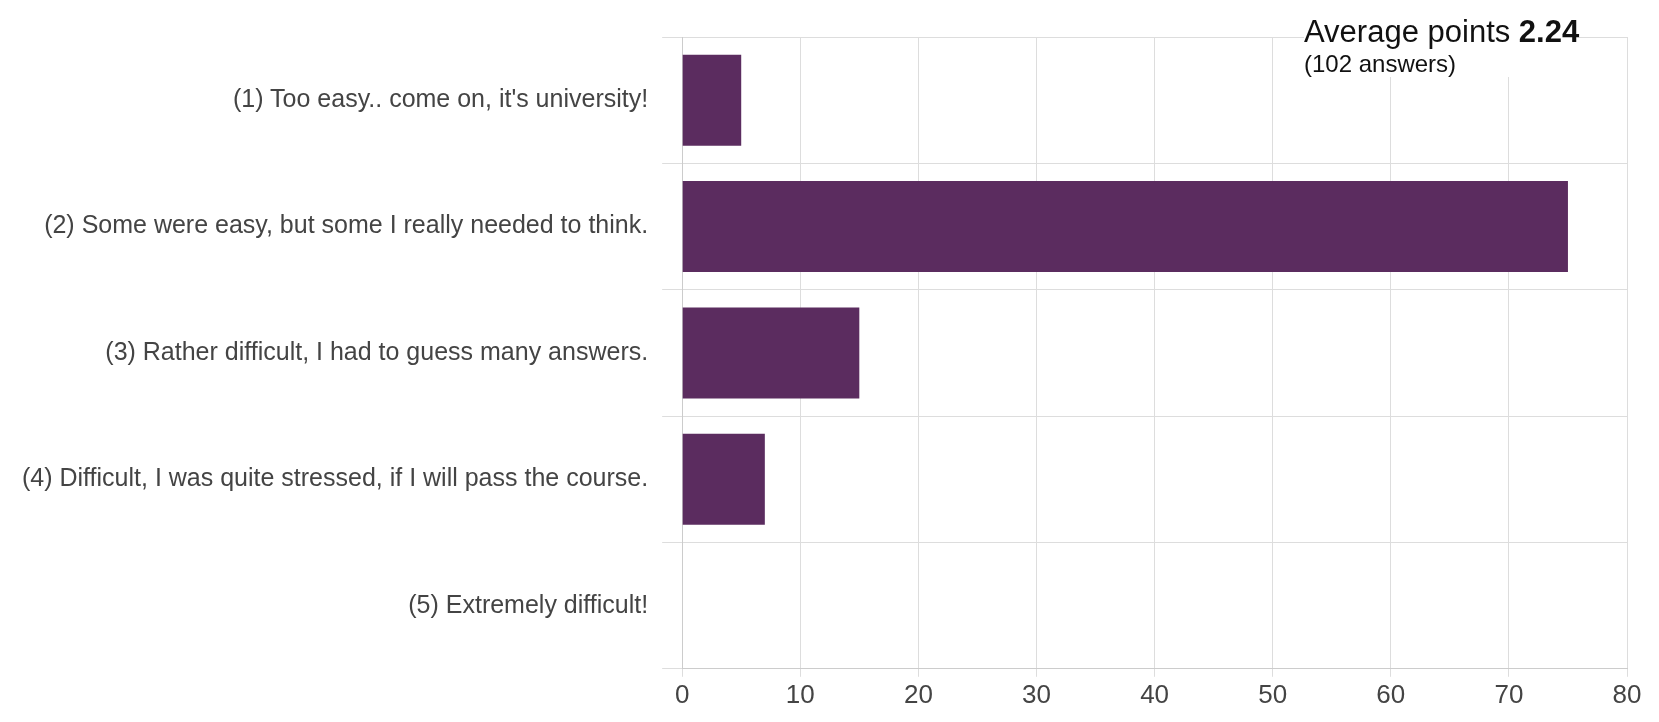 This screenshot has width=1659, height=722. Describe the element at coordinates (1627, 693) in the screenshot. I see `x-tick-label: 80` at that location.